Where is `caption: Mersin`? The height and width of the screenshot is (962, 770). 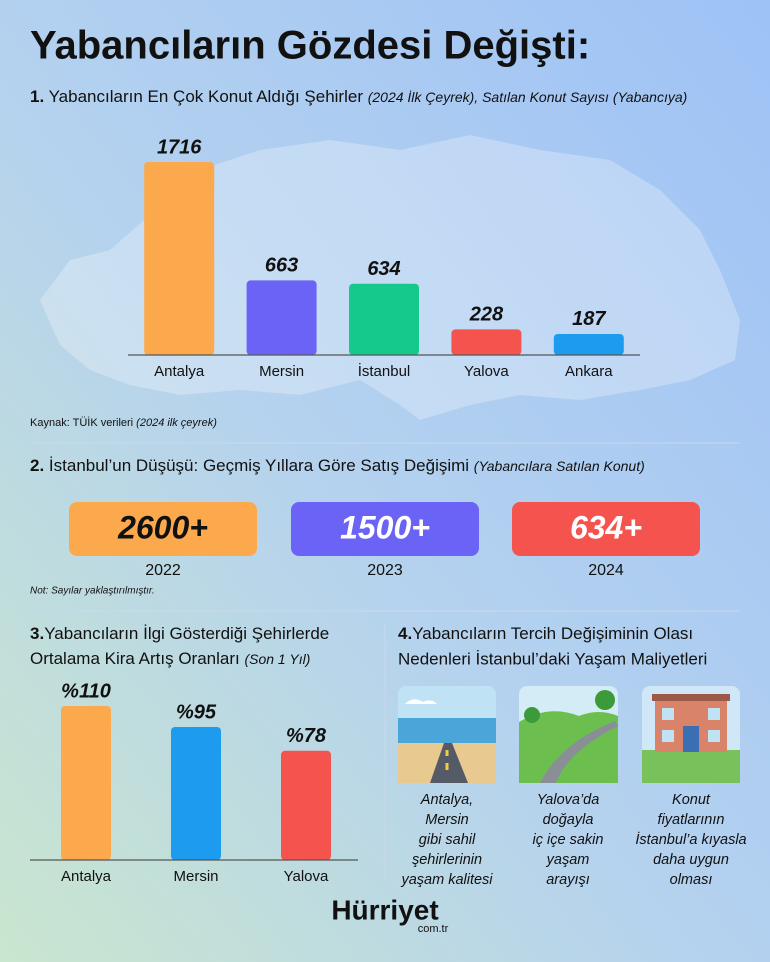 caption: Mersin is located at coordinates (447, 820).